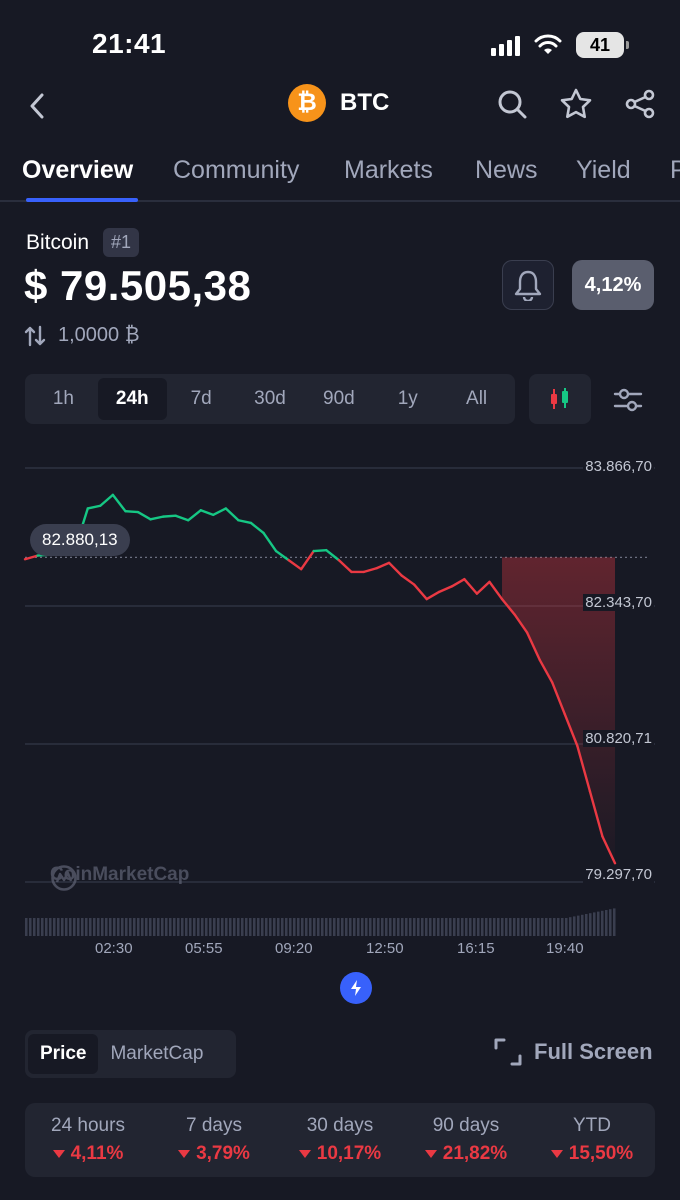 Image resolution: width=680 pixels, height=1200 pixels. What do you see at coordinates (506, 170) in the screenshot?
I see `tab-news: News` at bounding box center [506, 170].